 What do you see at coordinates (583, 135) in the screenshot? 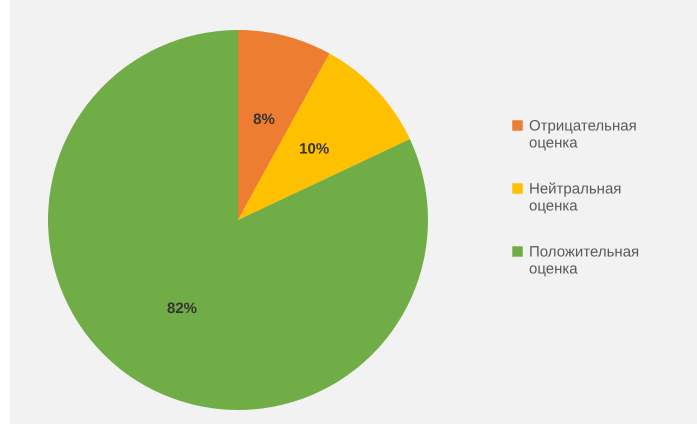
I see `legend-label: Отрицательная оценка` at bounding box center [583, 135].